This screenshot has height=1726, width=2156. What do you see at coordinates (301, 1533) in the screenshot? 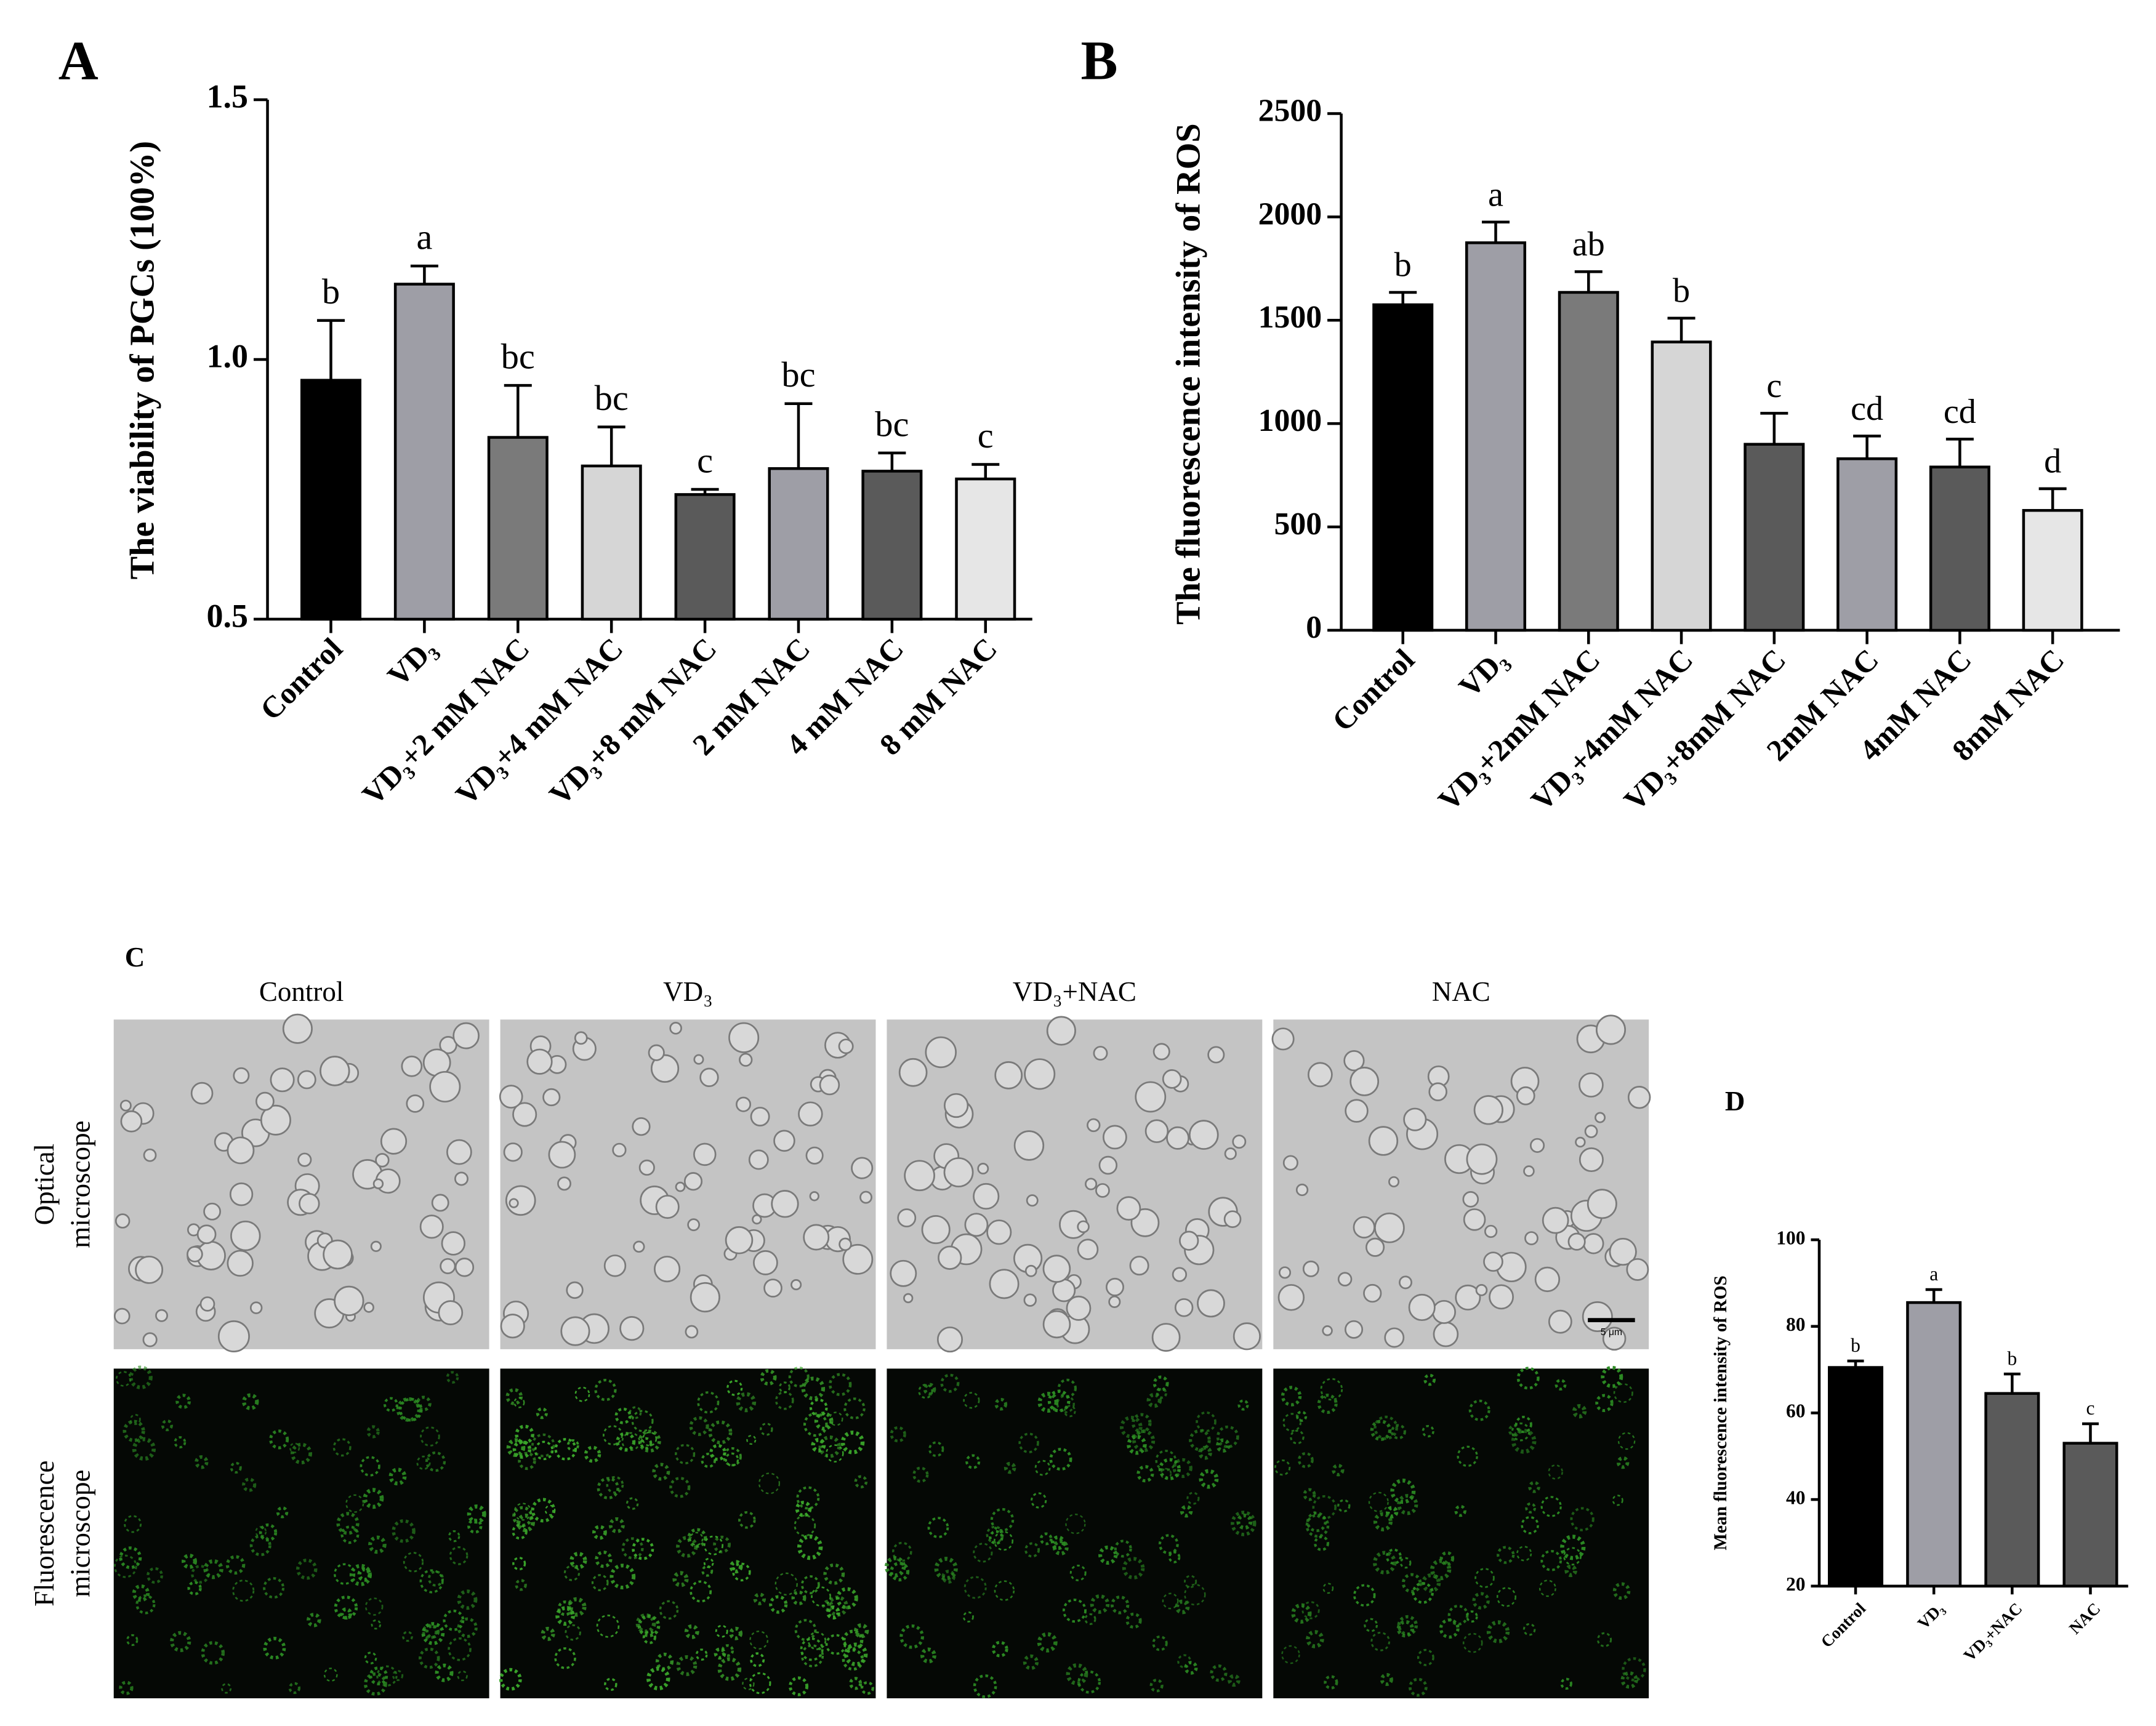
I see `image-background` at bounding box center [301, 1533].